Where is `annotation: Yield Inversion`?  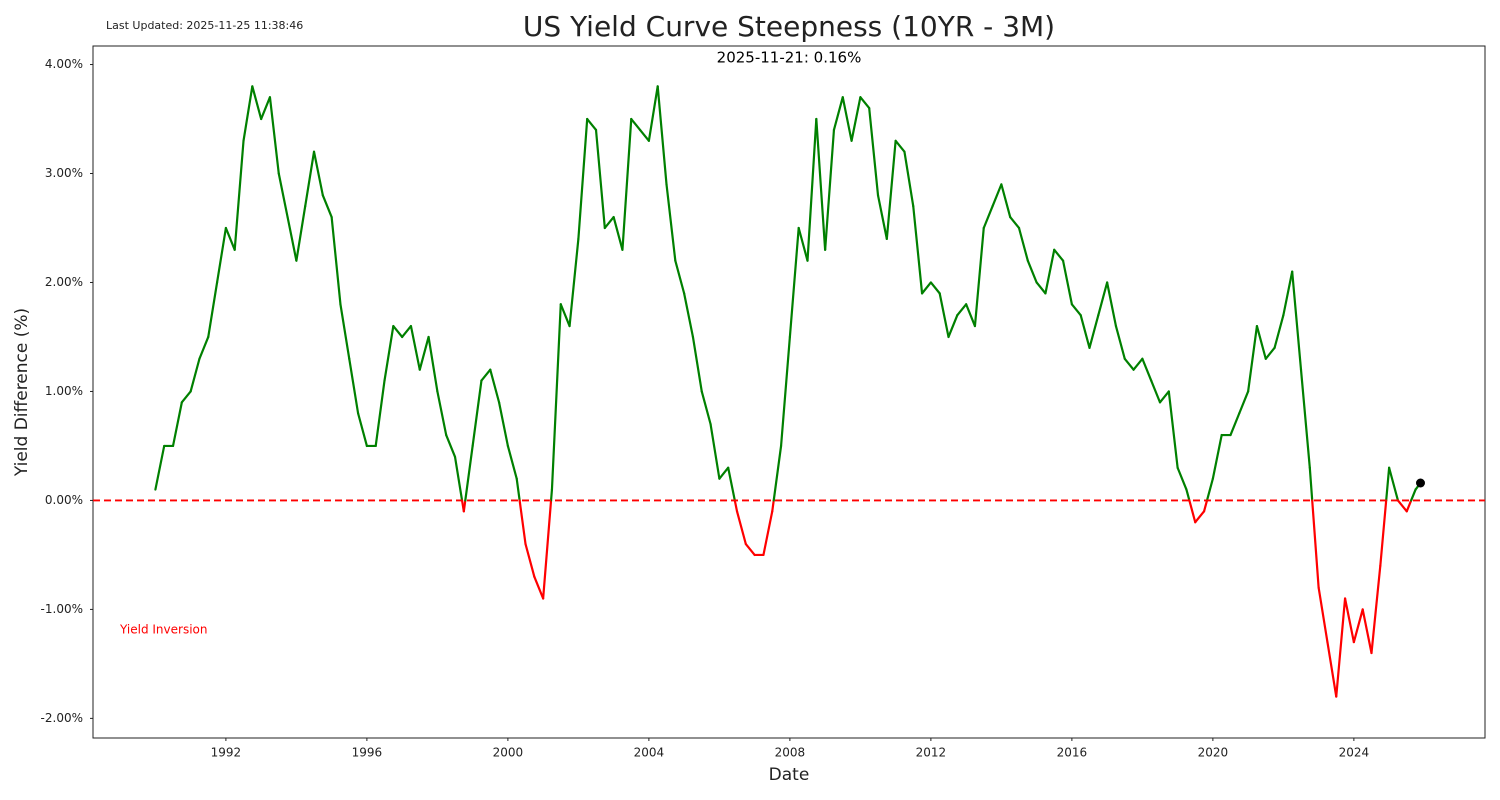
annotation: Yield Inversion is located at coordinates (163, 630).